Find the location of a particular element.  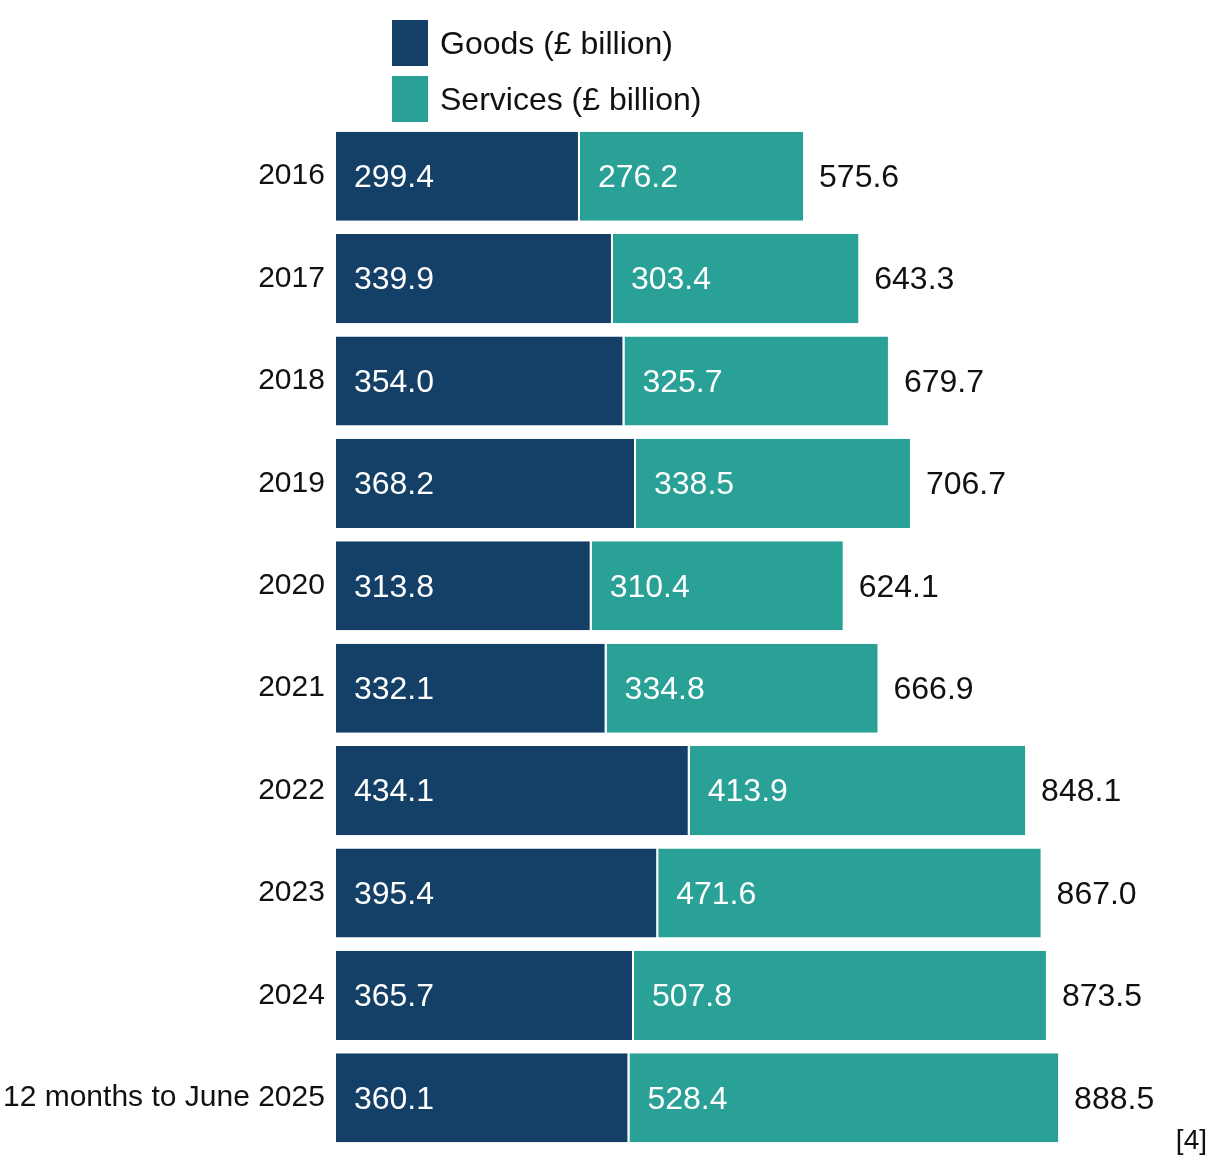

data-label: 303.4 is located at coordinates (671, 278).